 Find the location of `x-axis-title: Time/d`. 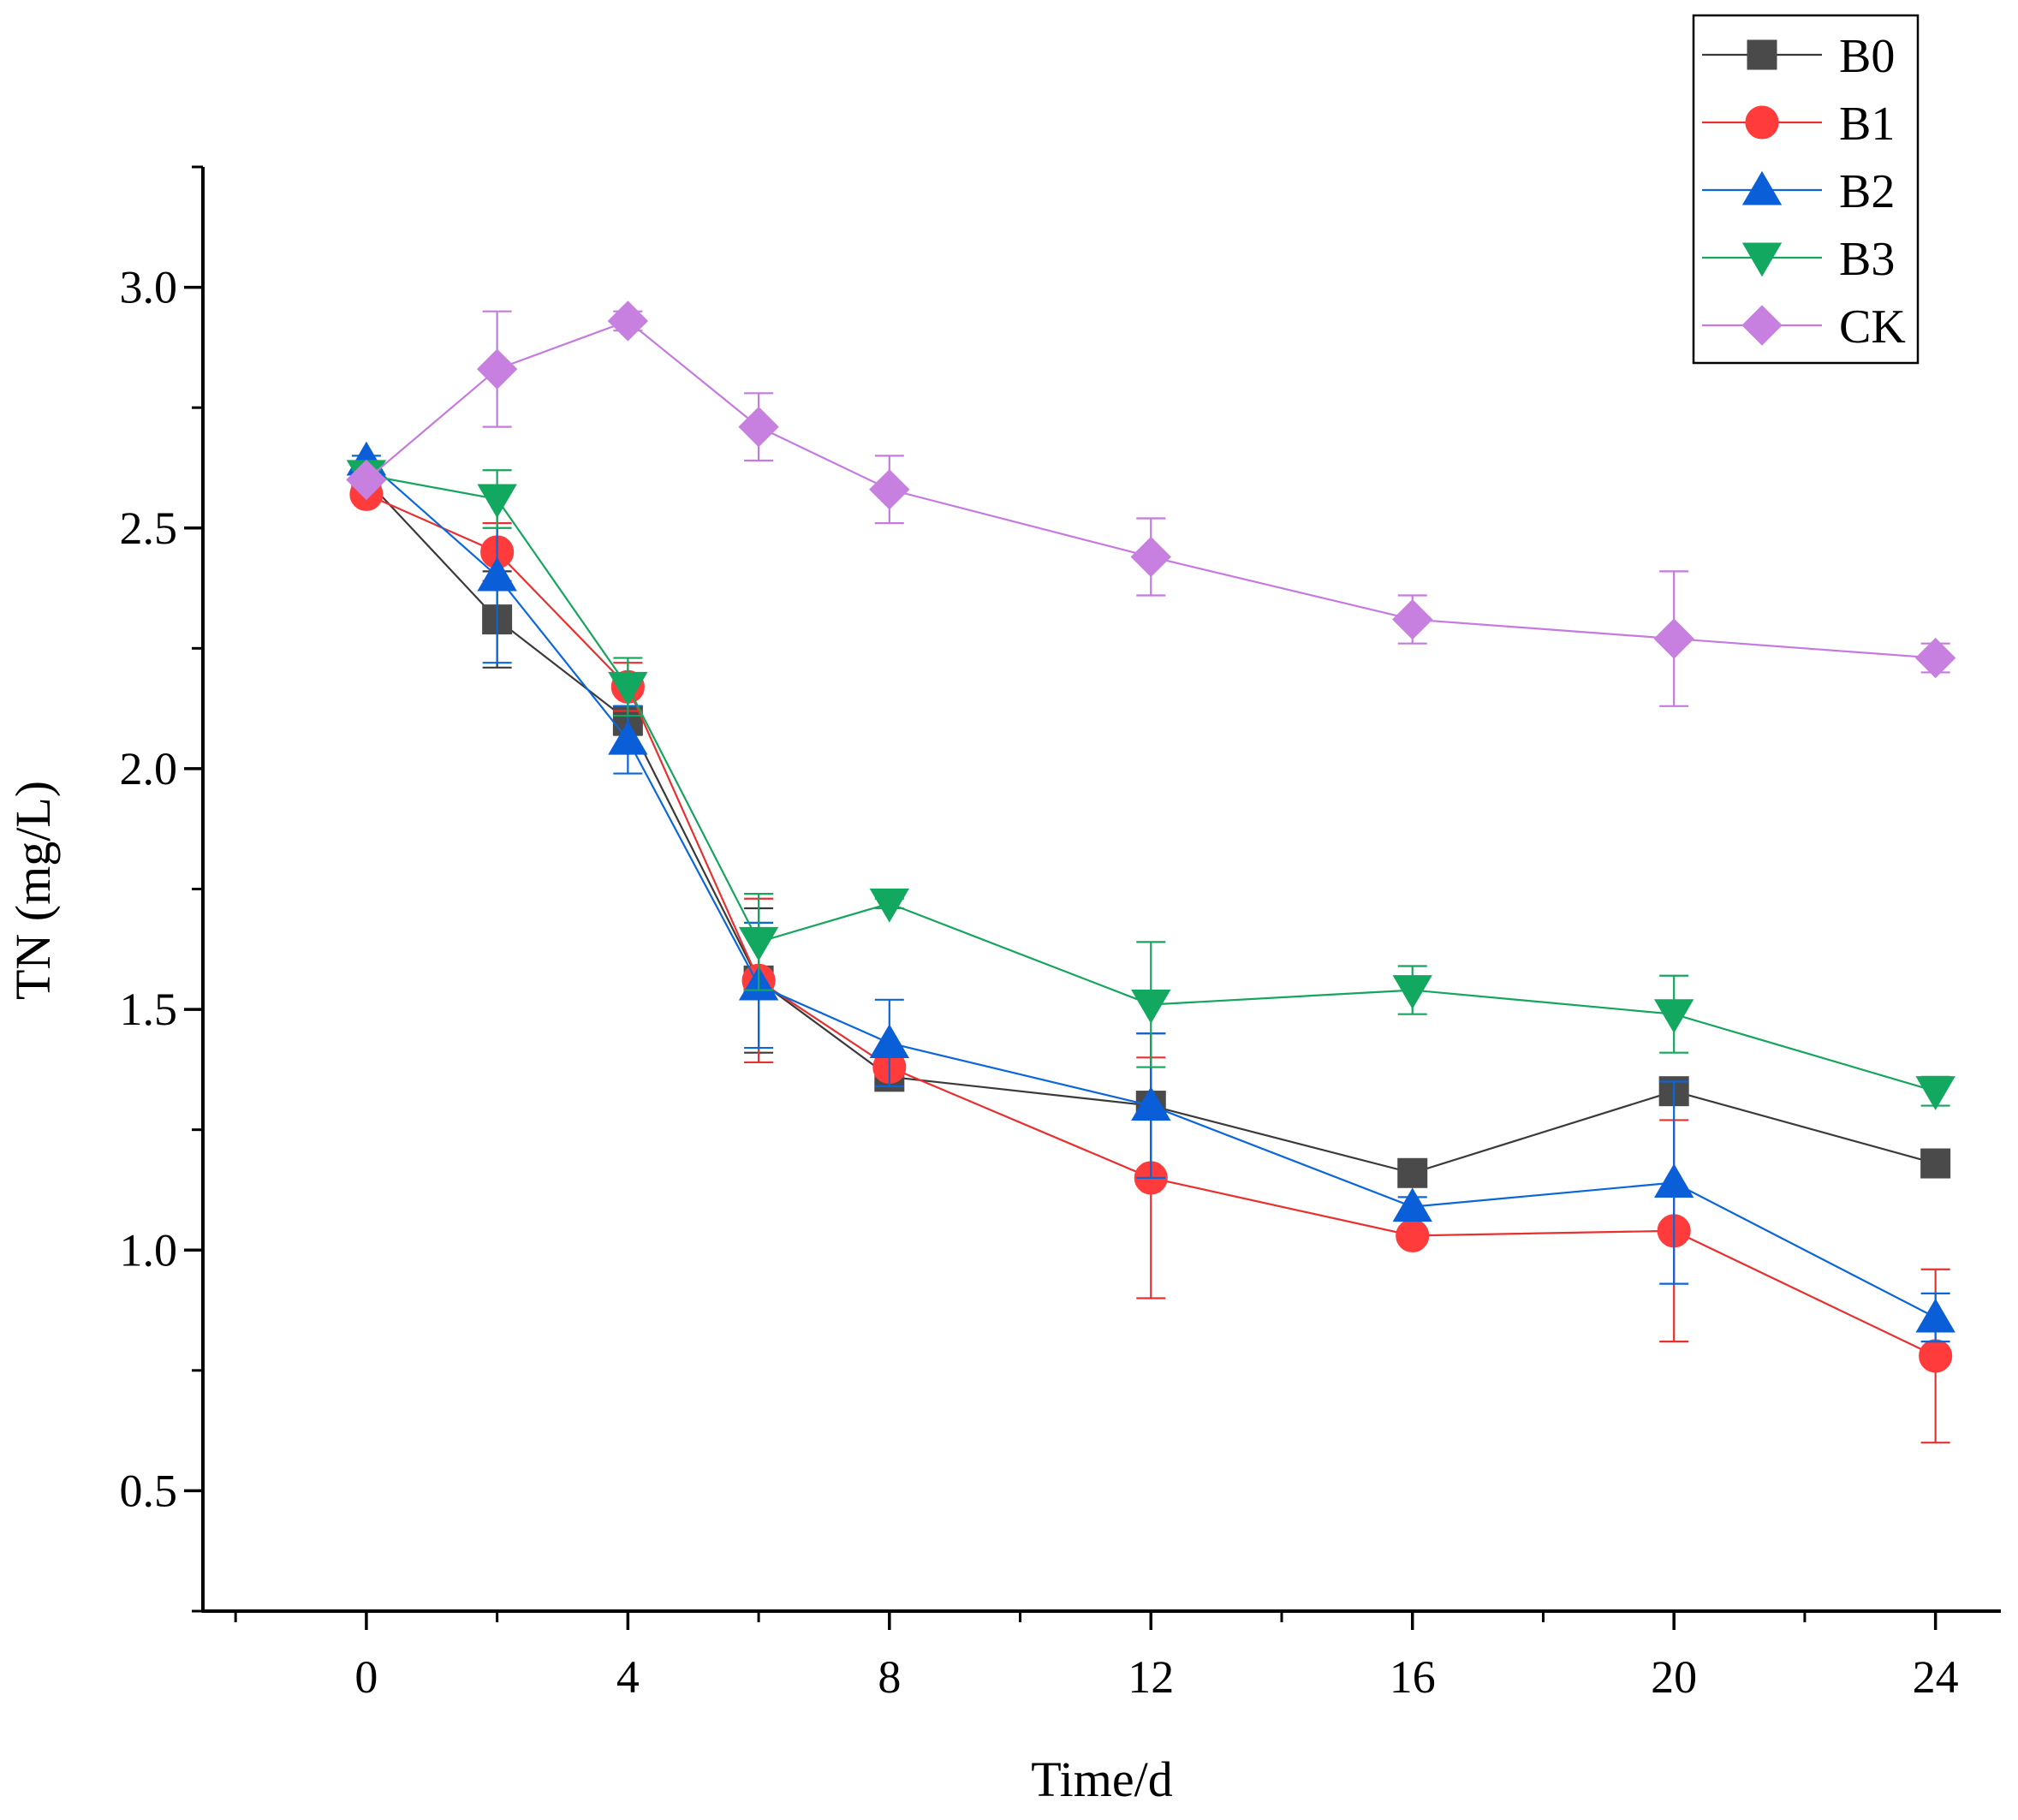

x-axis-title: Time/d is located at coordinates (1101, 1779).